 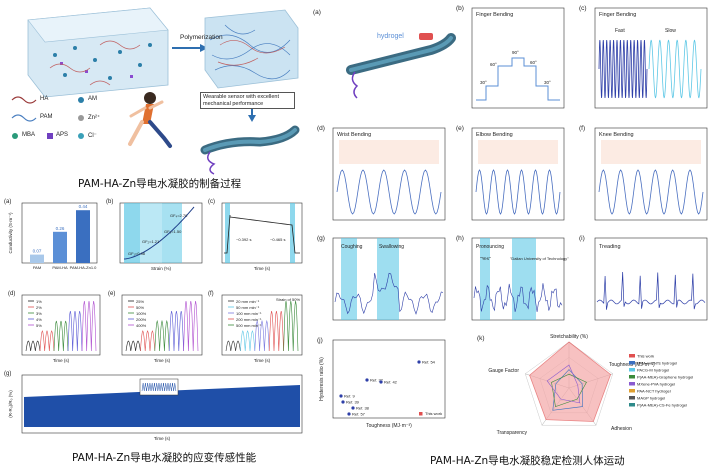 I want to click on bend-wave-e, so click(x=518, y=192).